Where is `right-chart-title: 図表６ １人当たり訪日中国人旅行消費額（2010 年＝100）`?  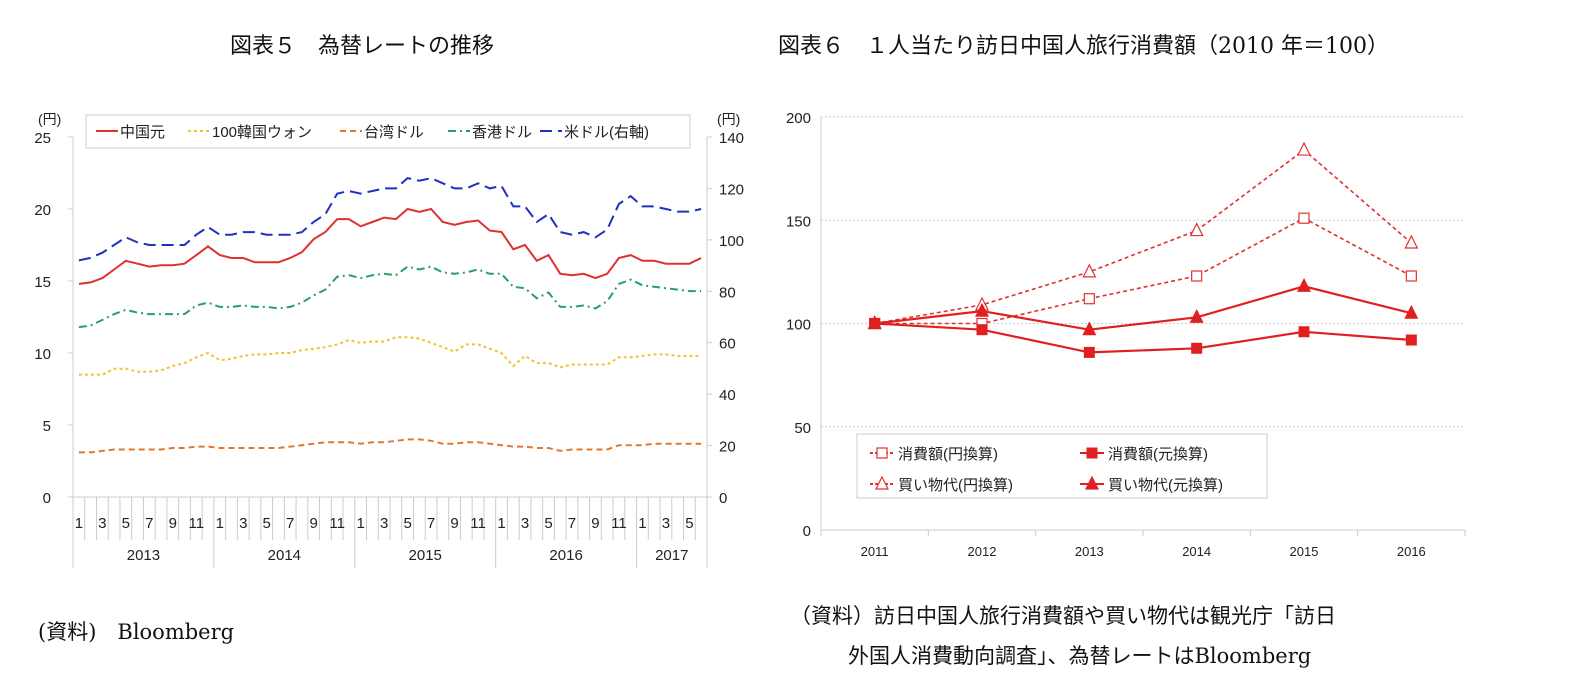 right-chart-title: 図表６ １人当たり訪日中国人旅行消費額（2010 年＝100） is located at coordinates (1083, 46).